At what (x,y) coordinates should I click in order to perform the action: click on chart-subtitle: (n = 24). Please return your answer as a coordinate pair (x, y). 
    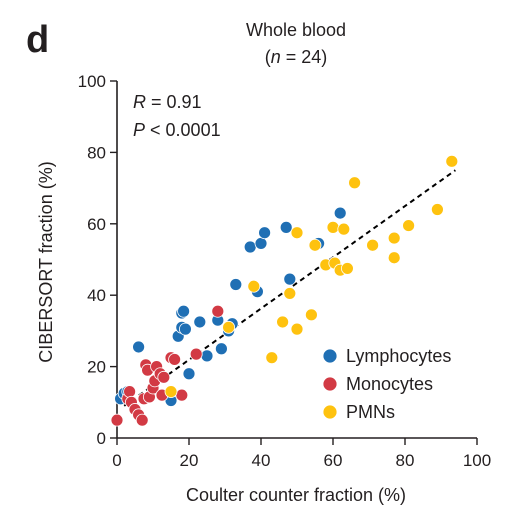
    Looking at the image, I should click on (296, 57).